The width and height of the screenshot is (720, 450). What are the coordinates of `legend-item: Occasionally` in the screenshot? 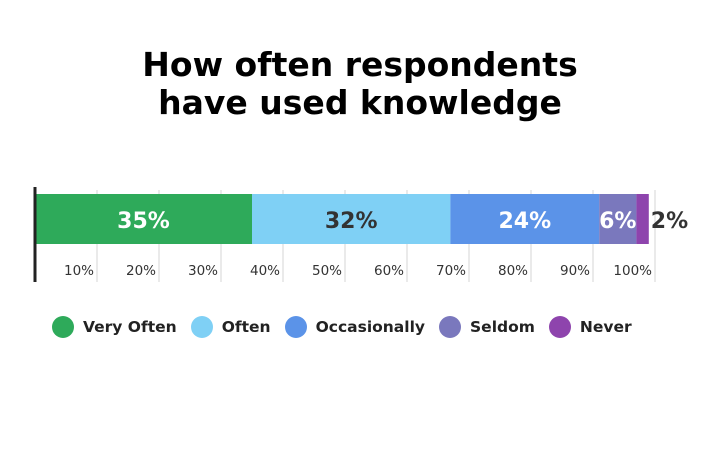 It's located at (355, 327).